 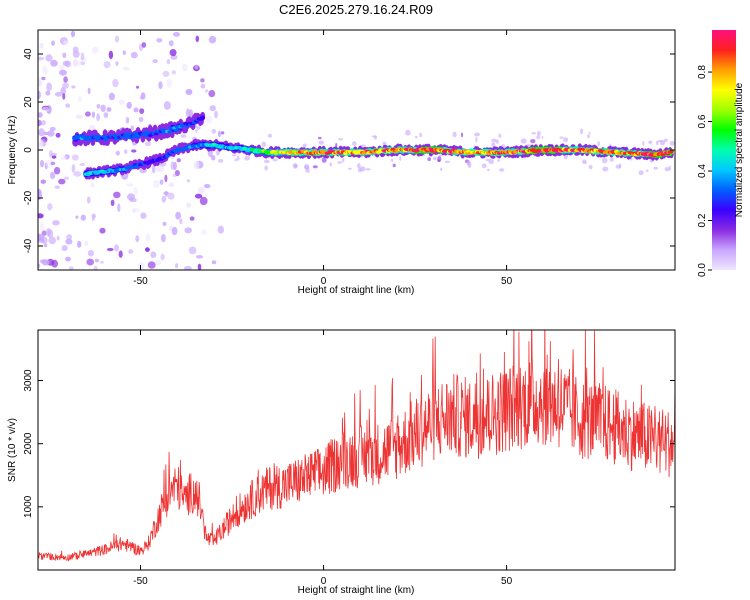 I want to click on spectrogram-y-tick-label: -20, so click(x=28, y=197).